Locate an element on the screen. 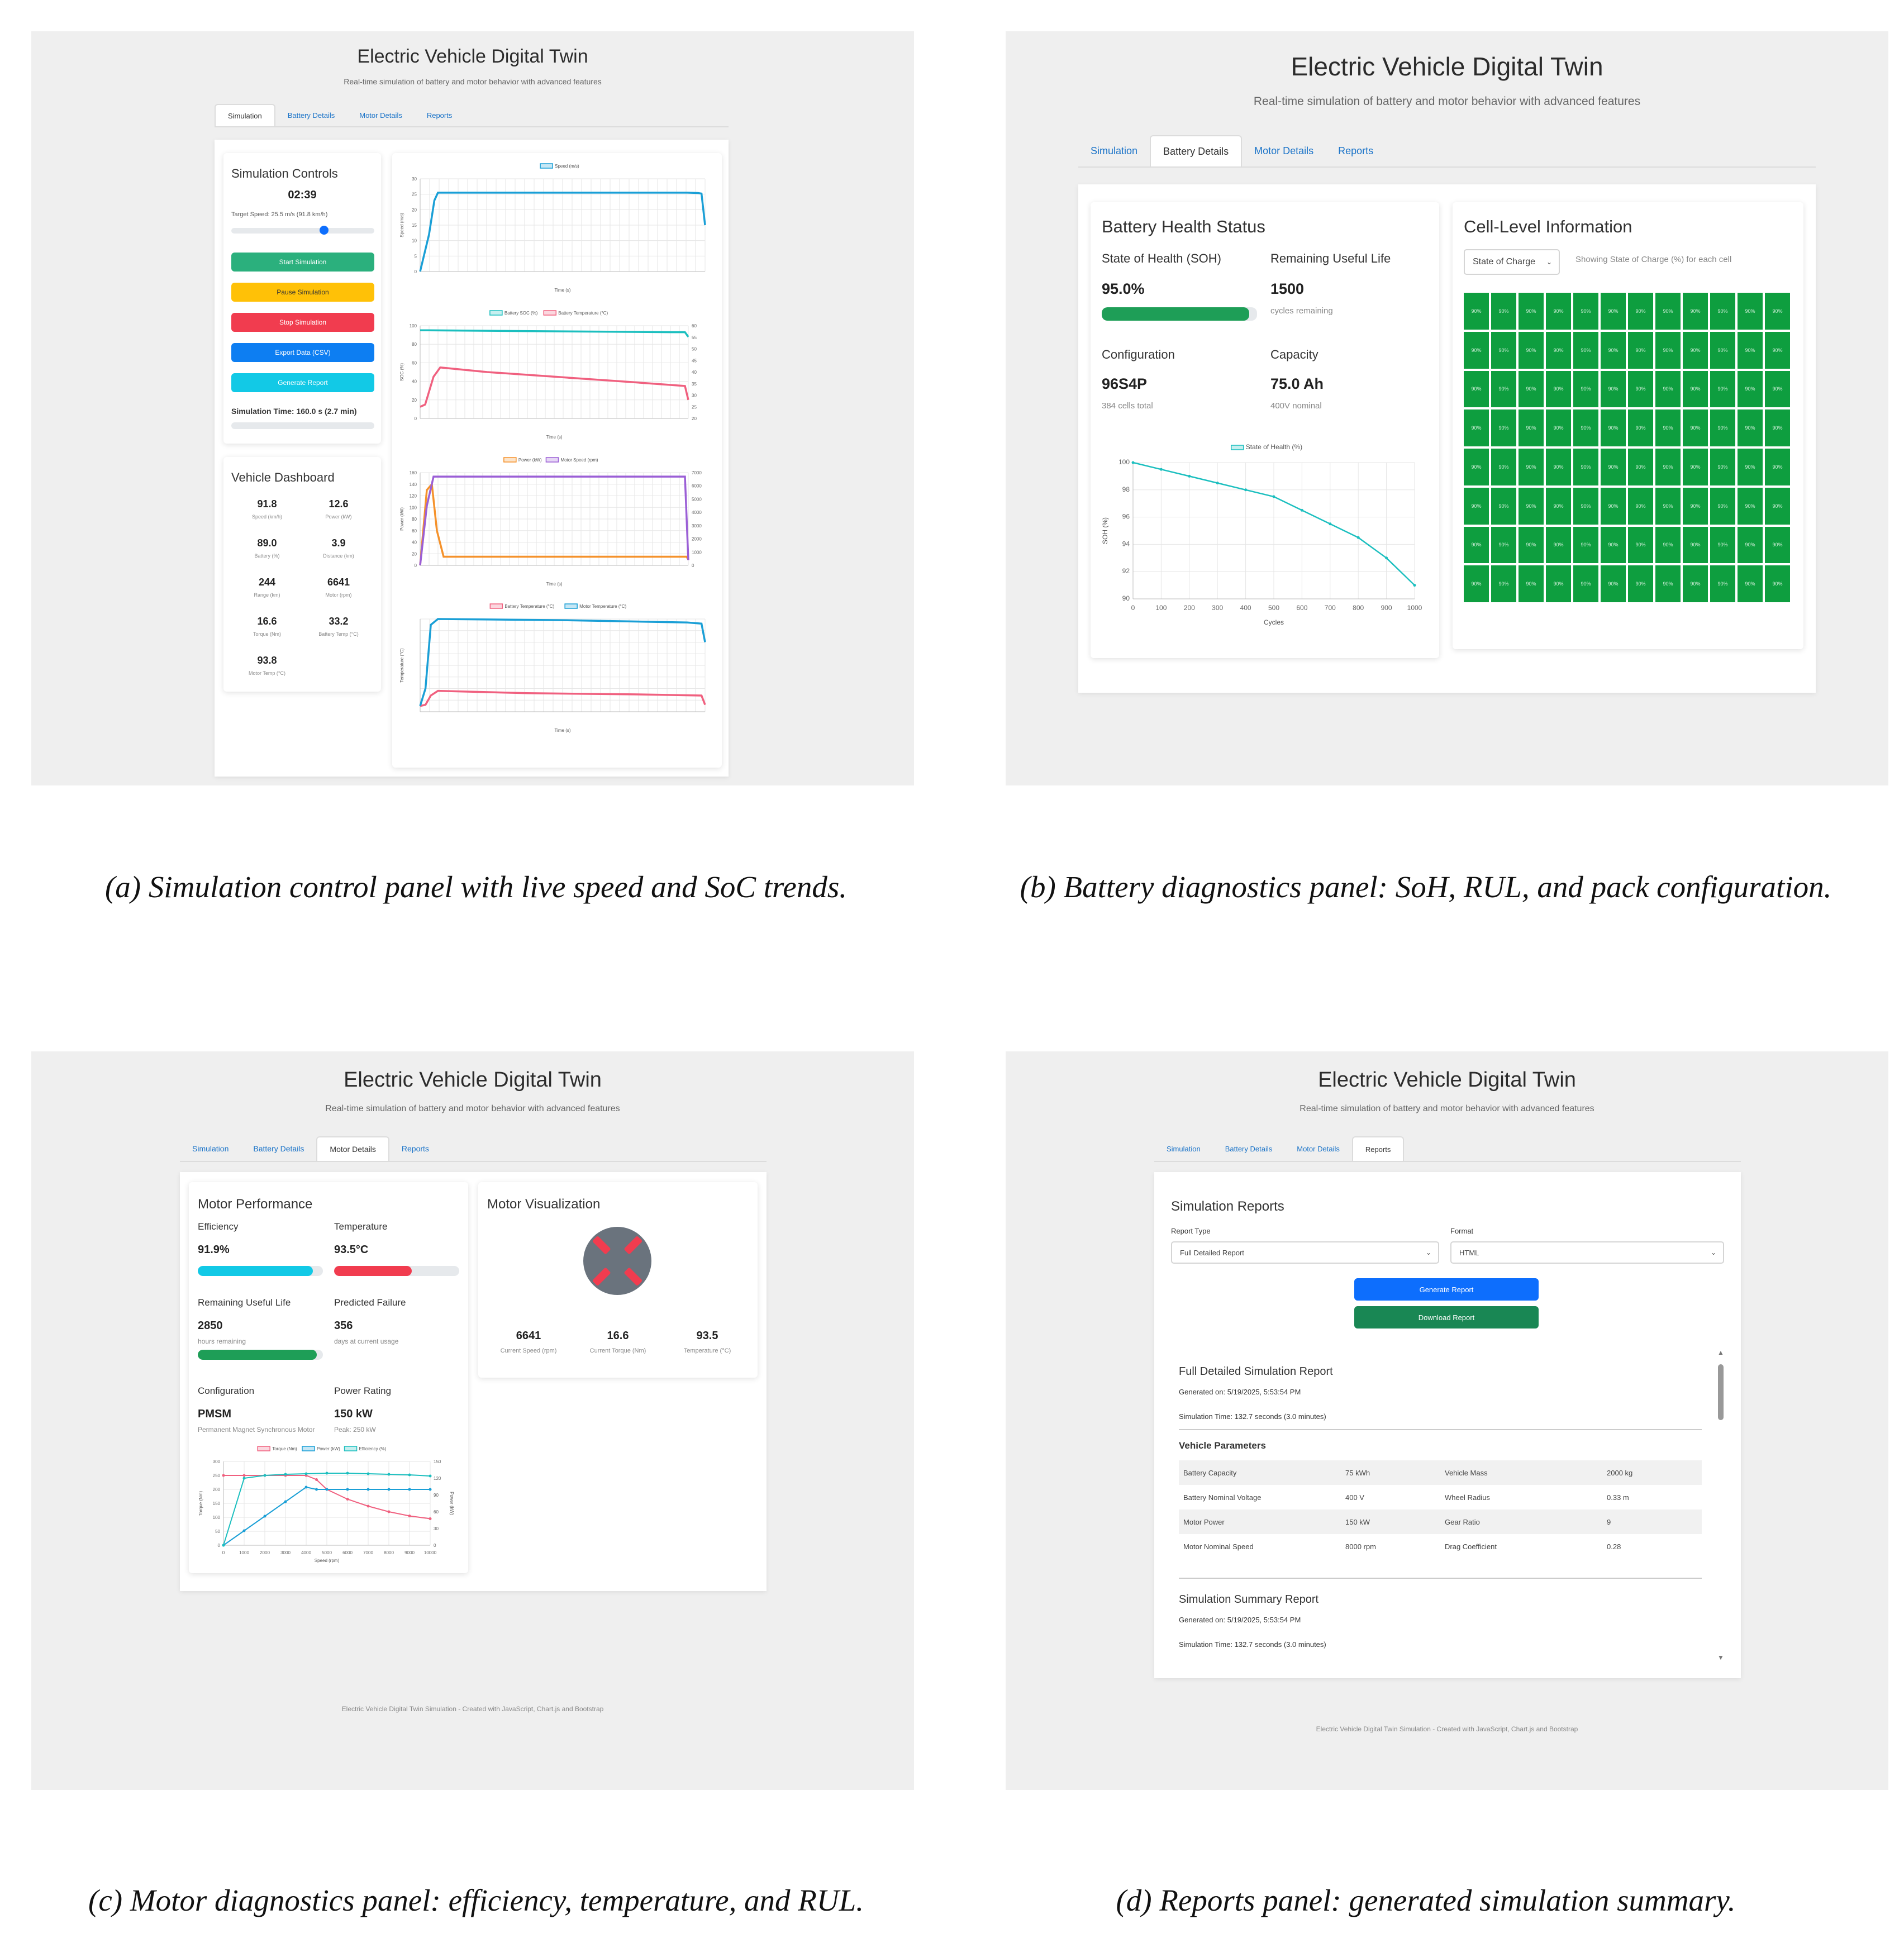 The width and height of the screenshot is (1904, 1938). slider-thumb is located at coordinates (324, 231).